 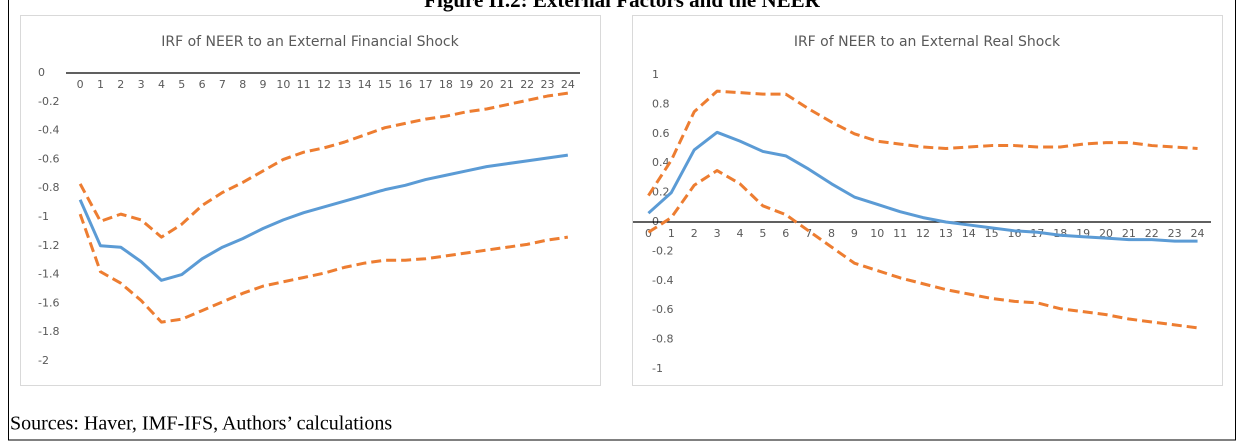 What do you see at coordinates (41, 72) in the screenshot?
I see `y-tick-label: 0` at bounding box center [41, 72].